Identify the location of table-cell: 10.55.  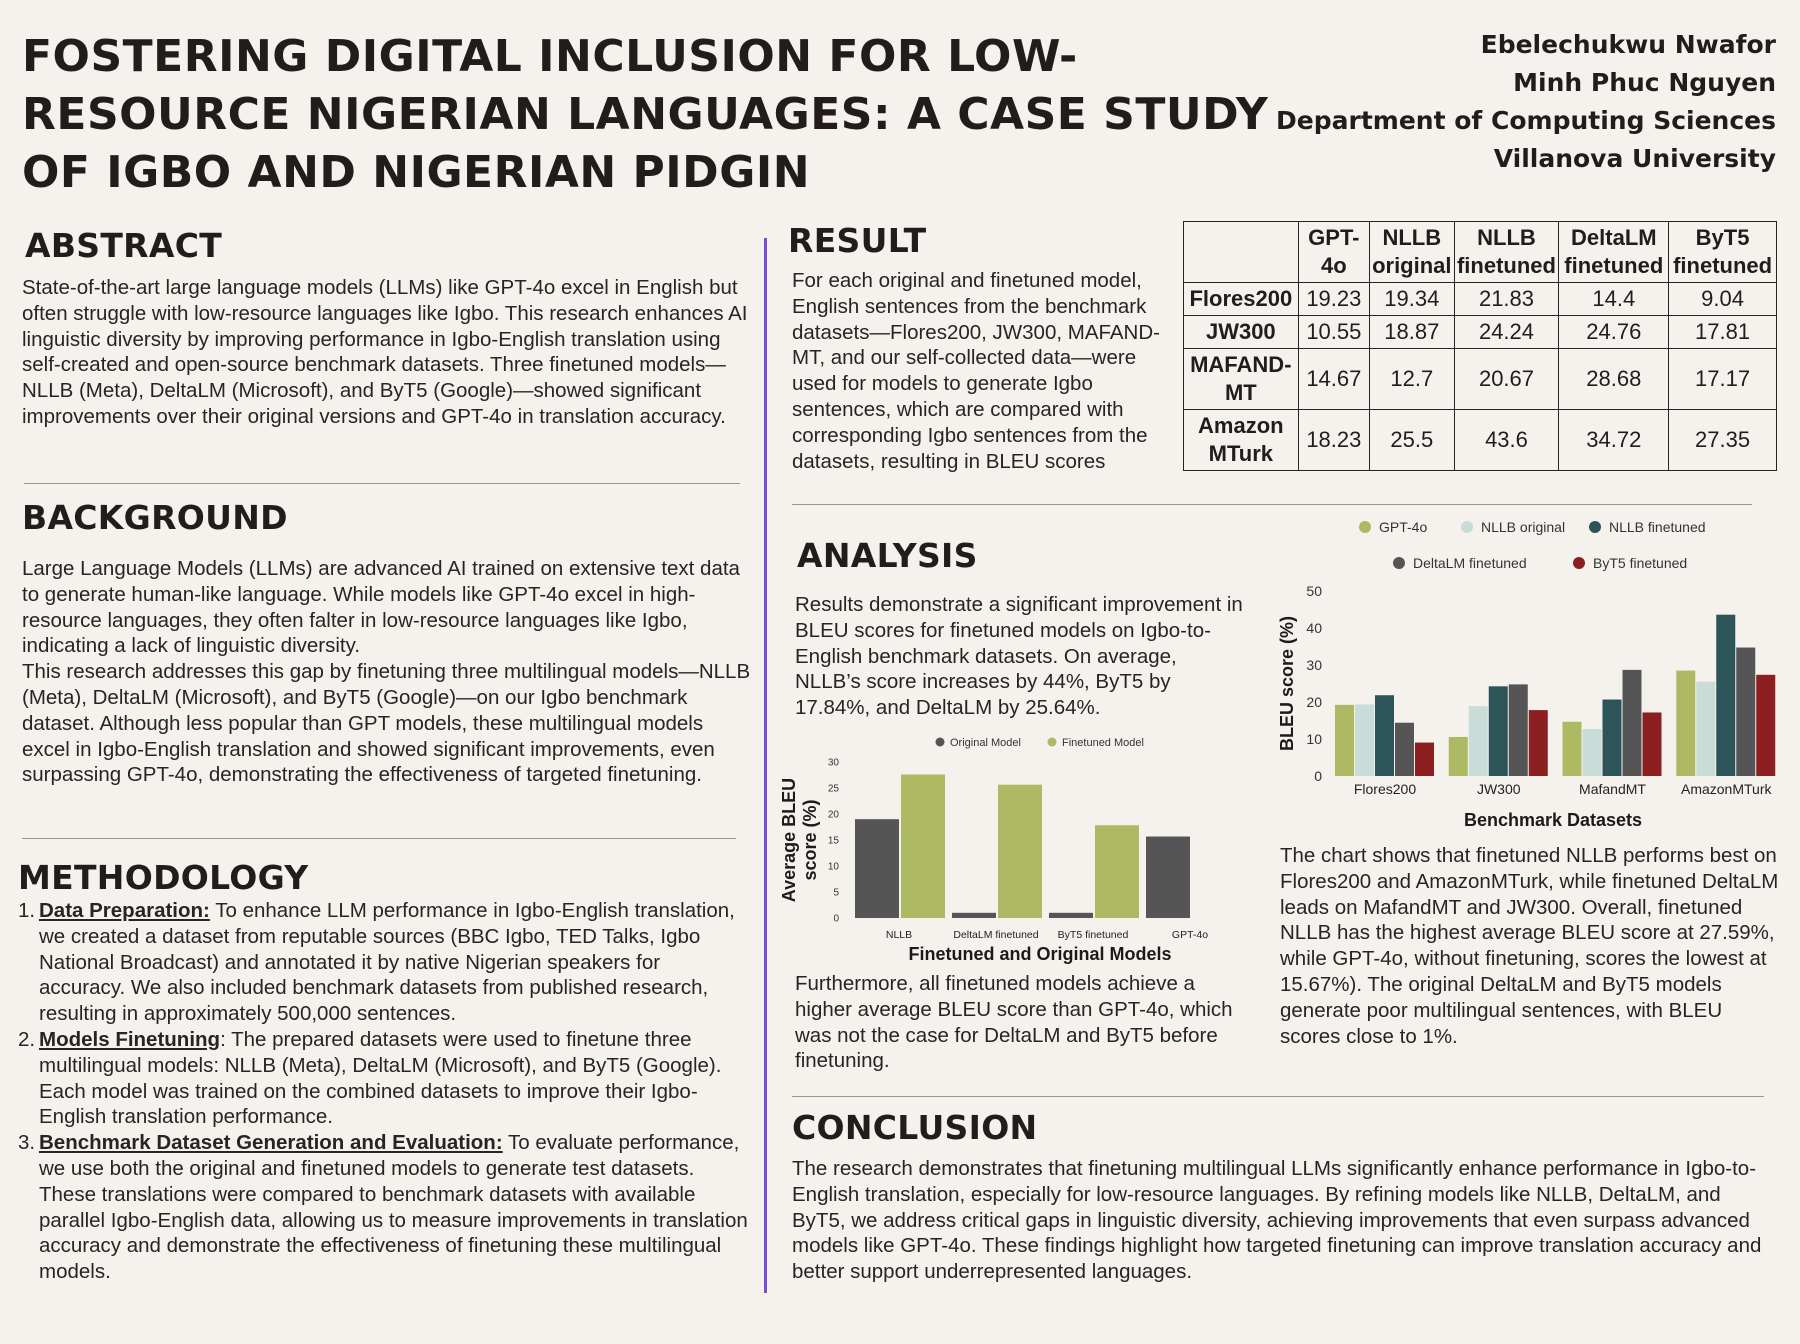
(1334, 332).